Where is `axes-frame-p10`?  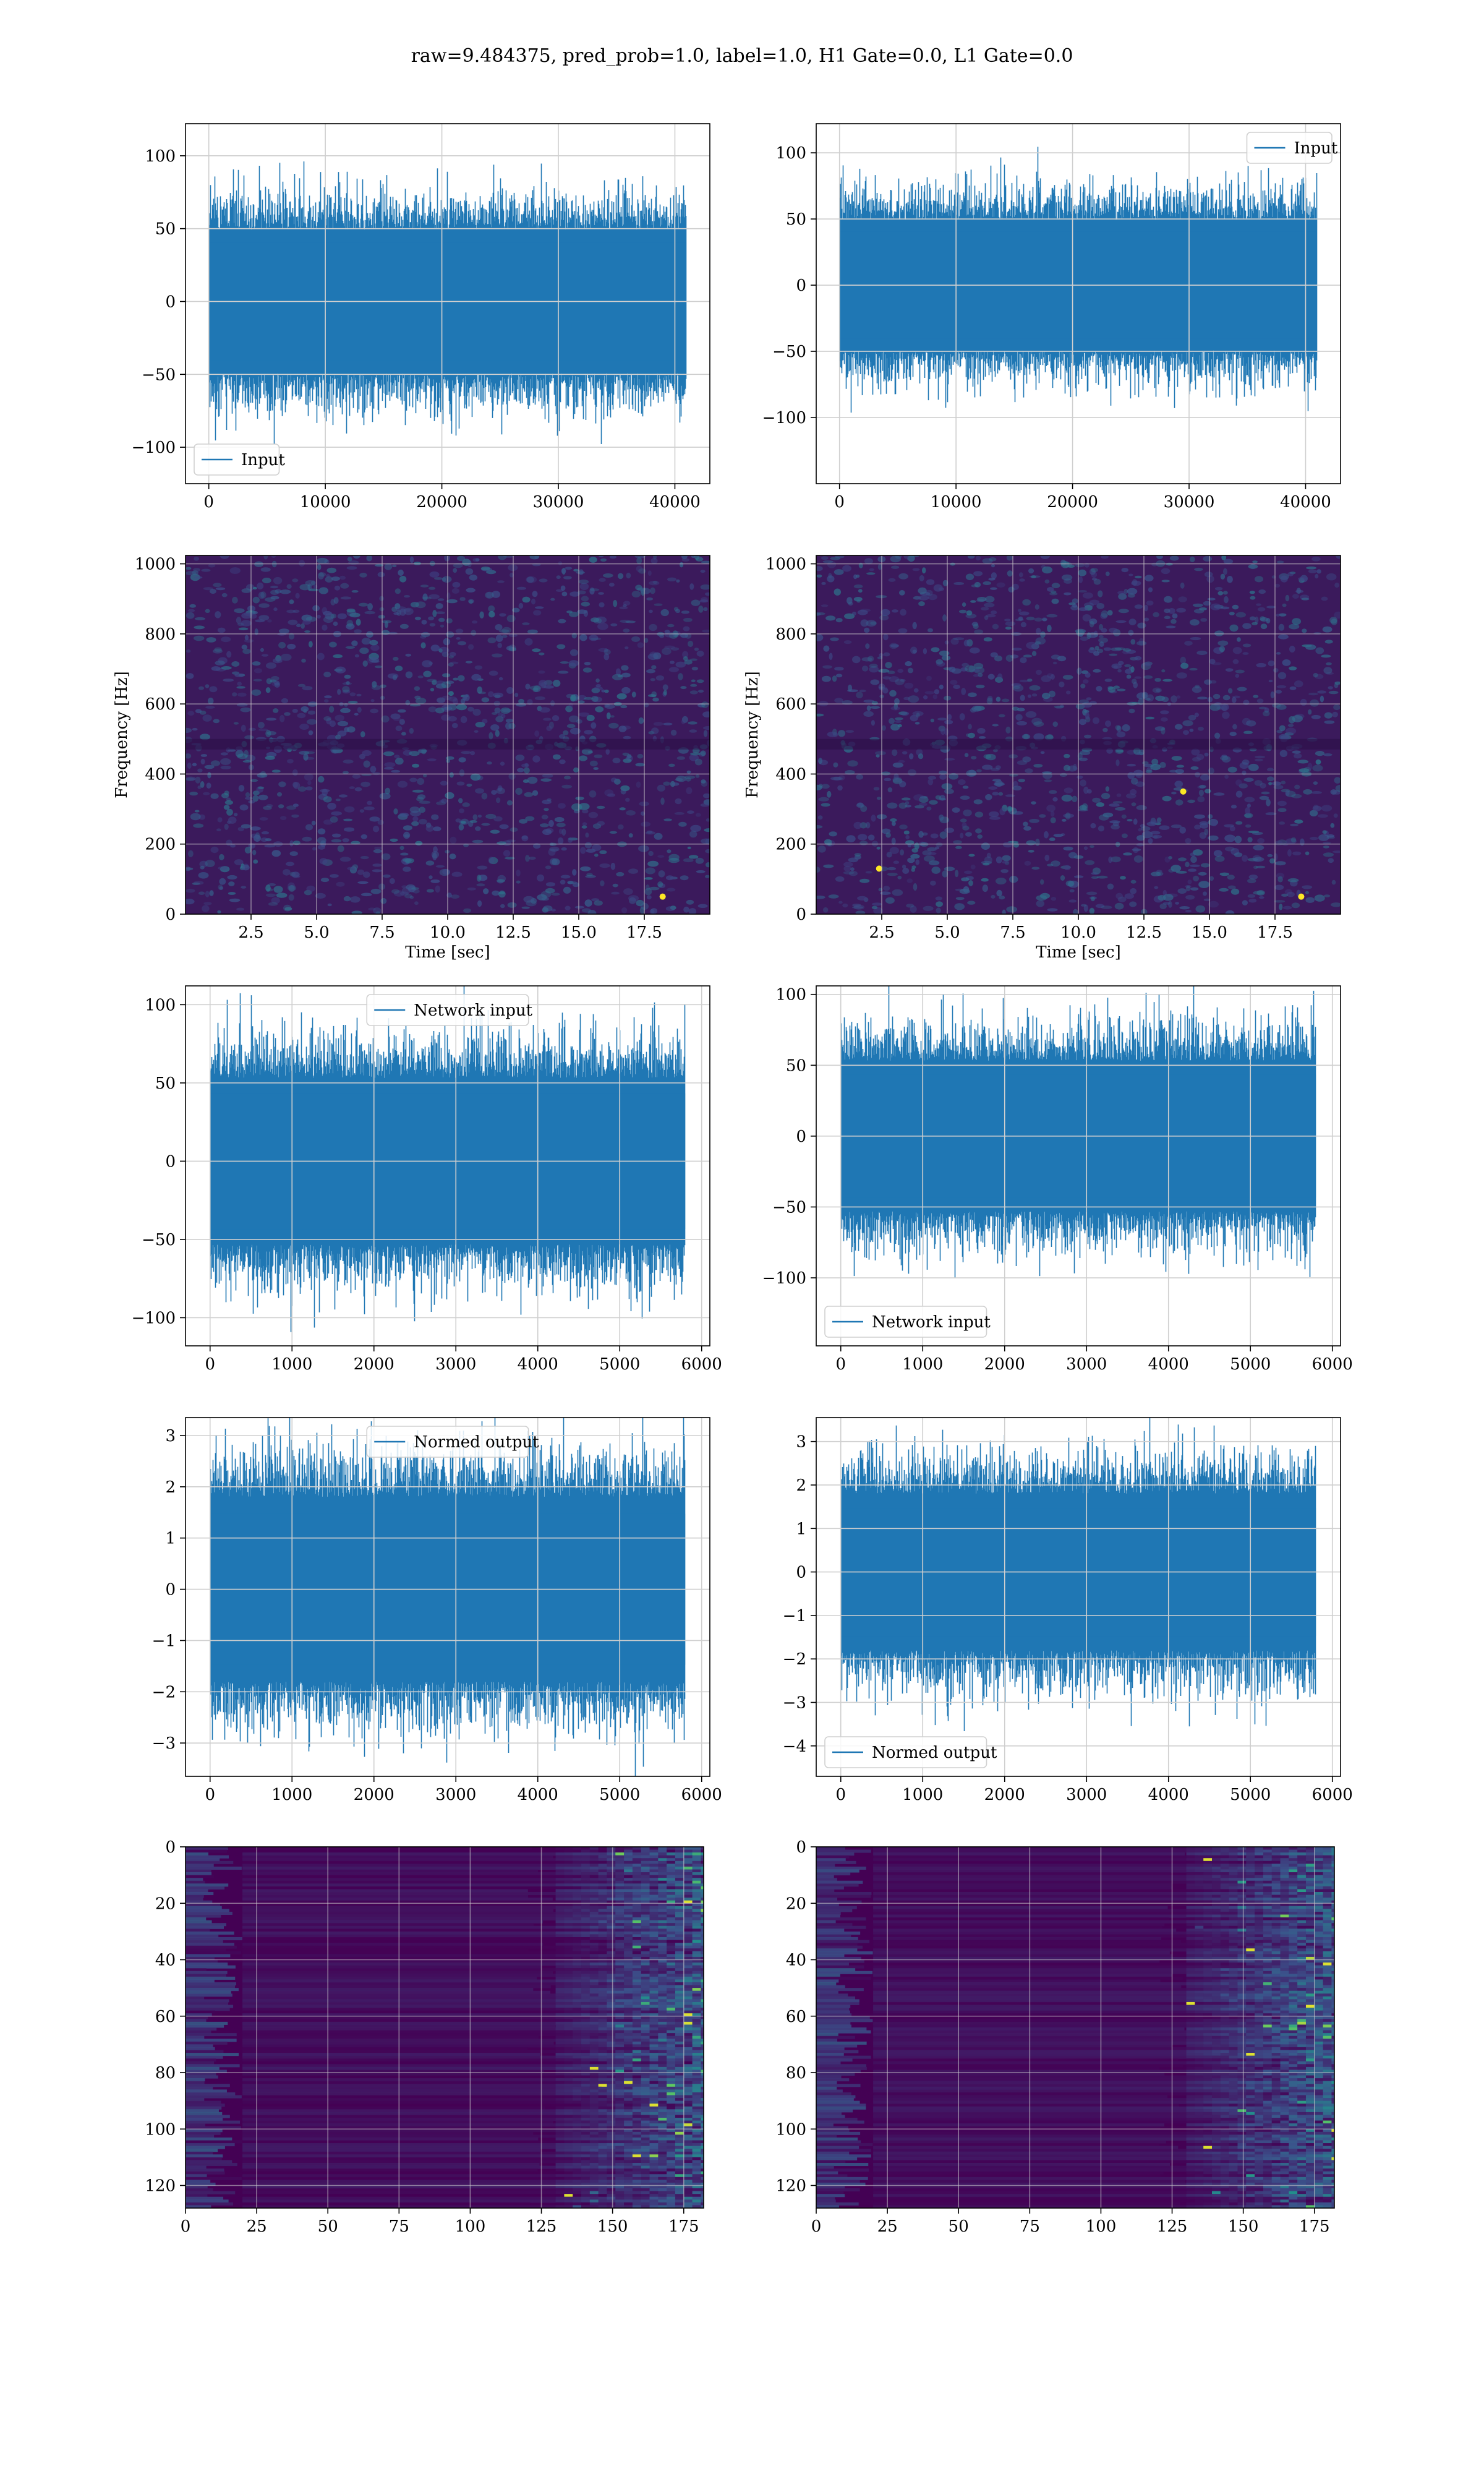 axes-frame-p10 is located at coordinates (1075, 2027).